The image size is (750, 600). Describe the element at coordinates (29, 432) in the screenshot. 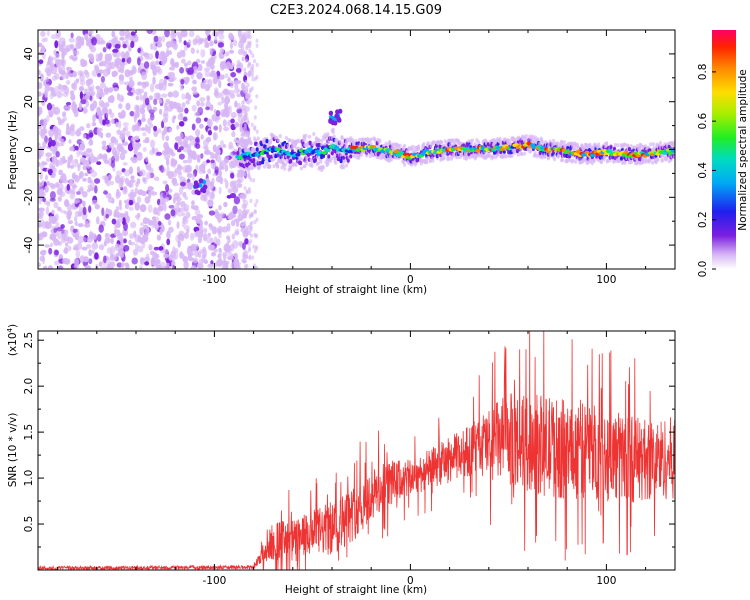

I see `y-tick-label: 1.5` at that location.